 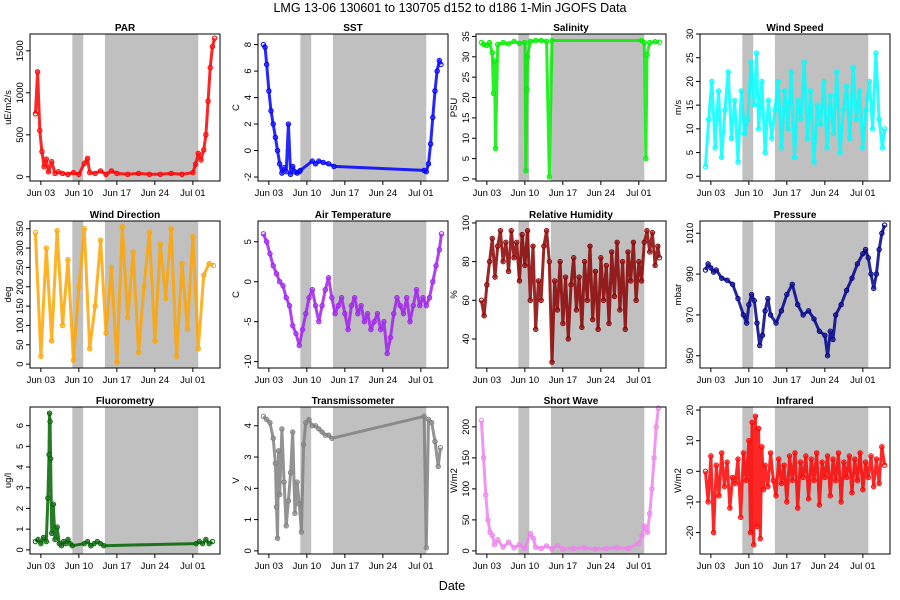 I want to click on y-tick-label: 200, so click(x=466, y=427).